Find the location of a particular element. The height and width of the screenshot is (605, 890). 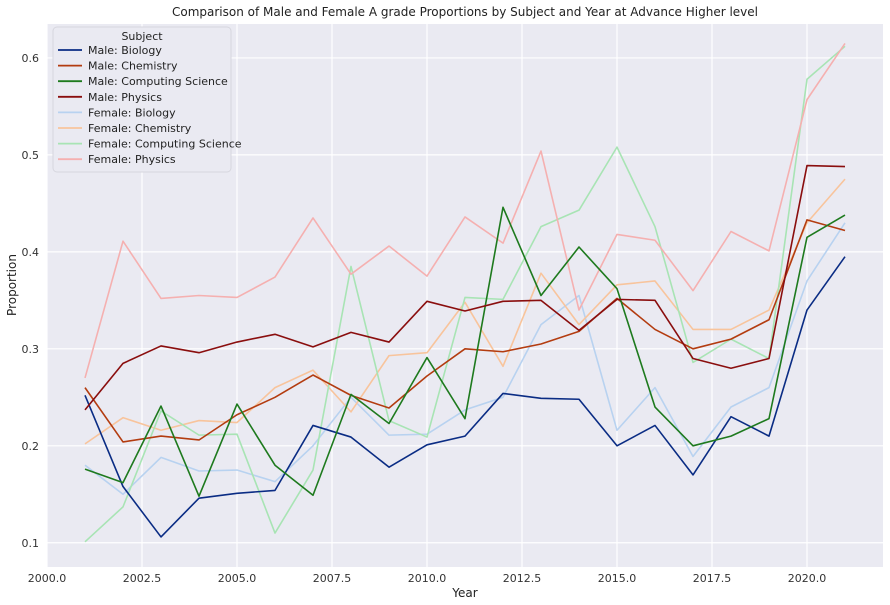

legend-box is located at coordinates (142, 99).